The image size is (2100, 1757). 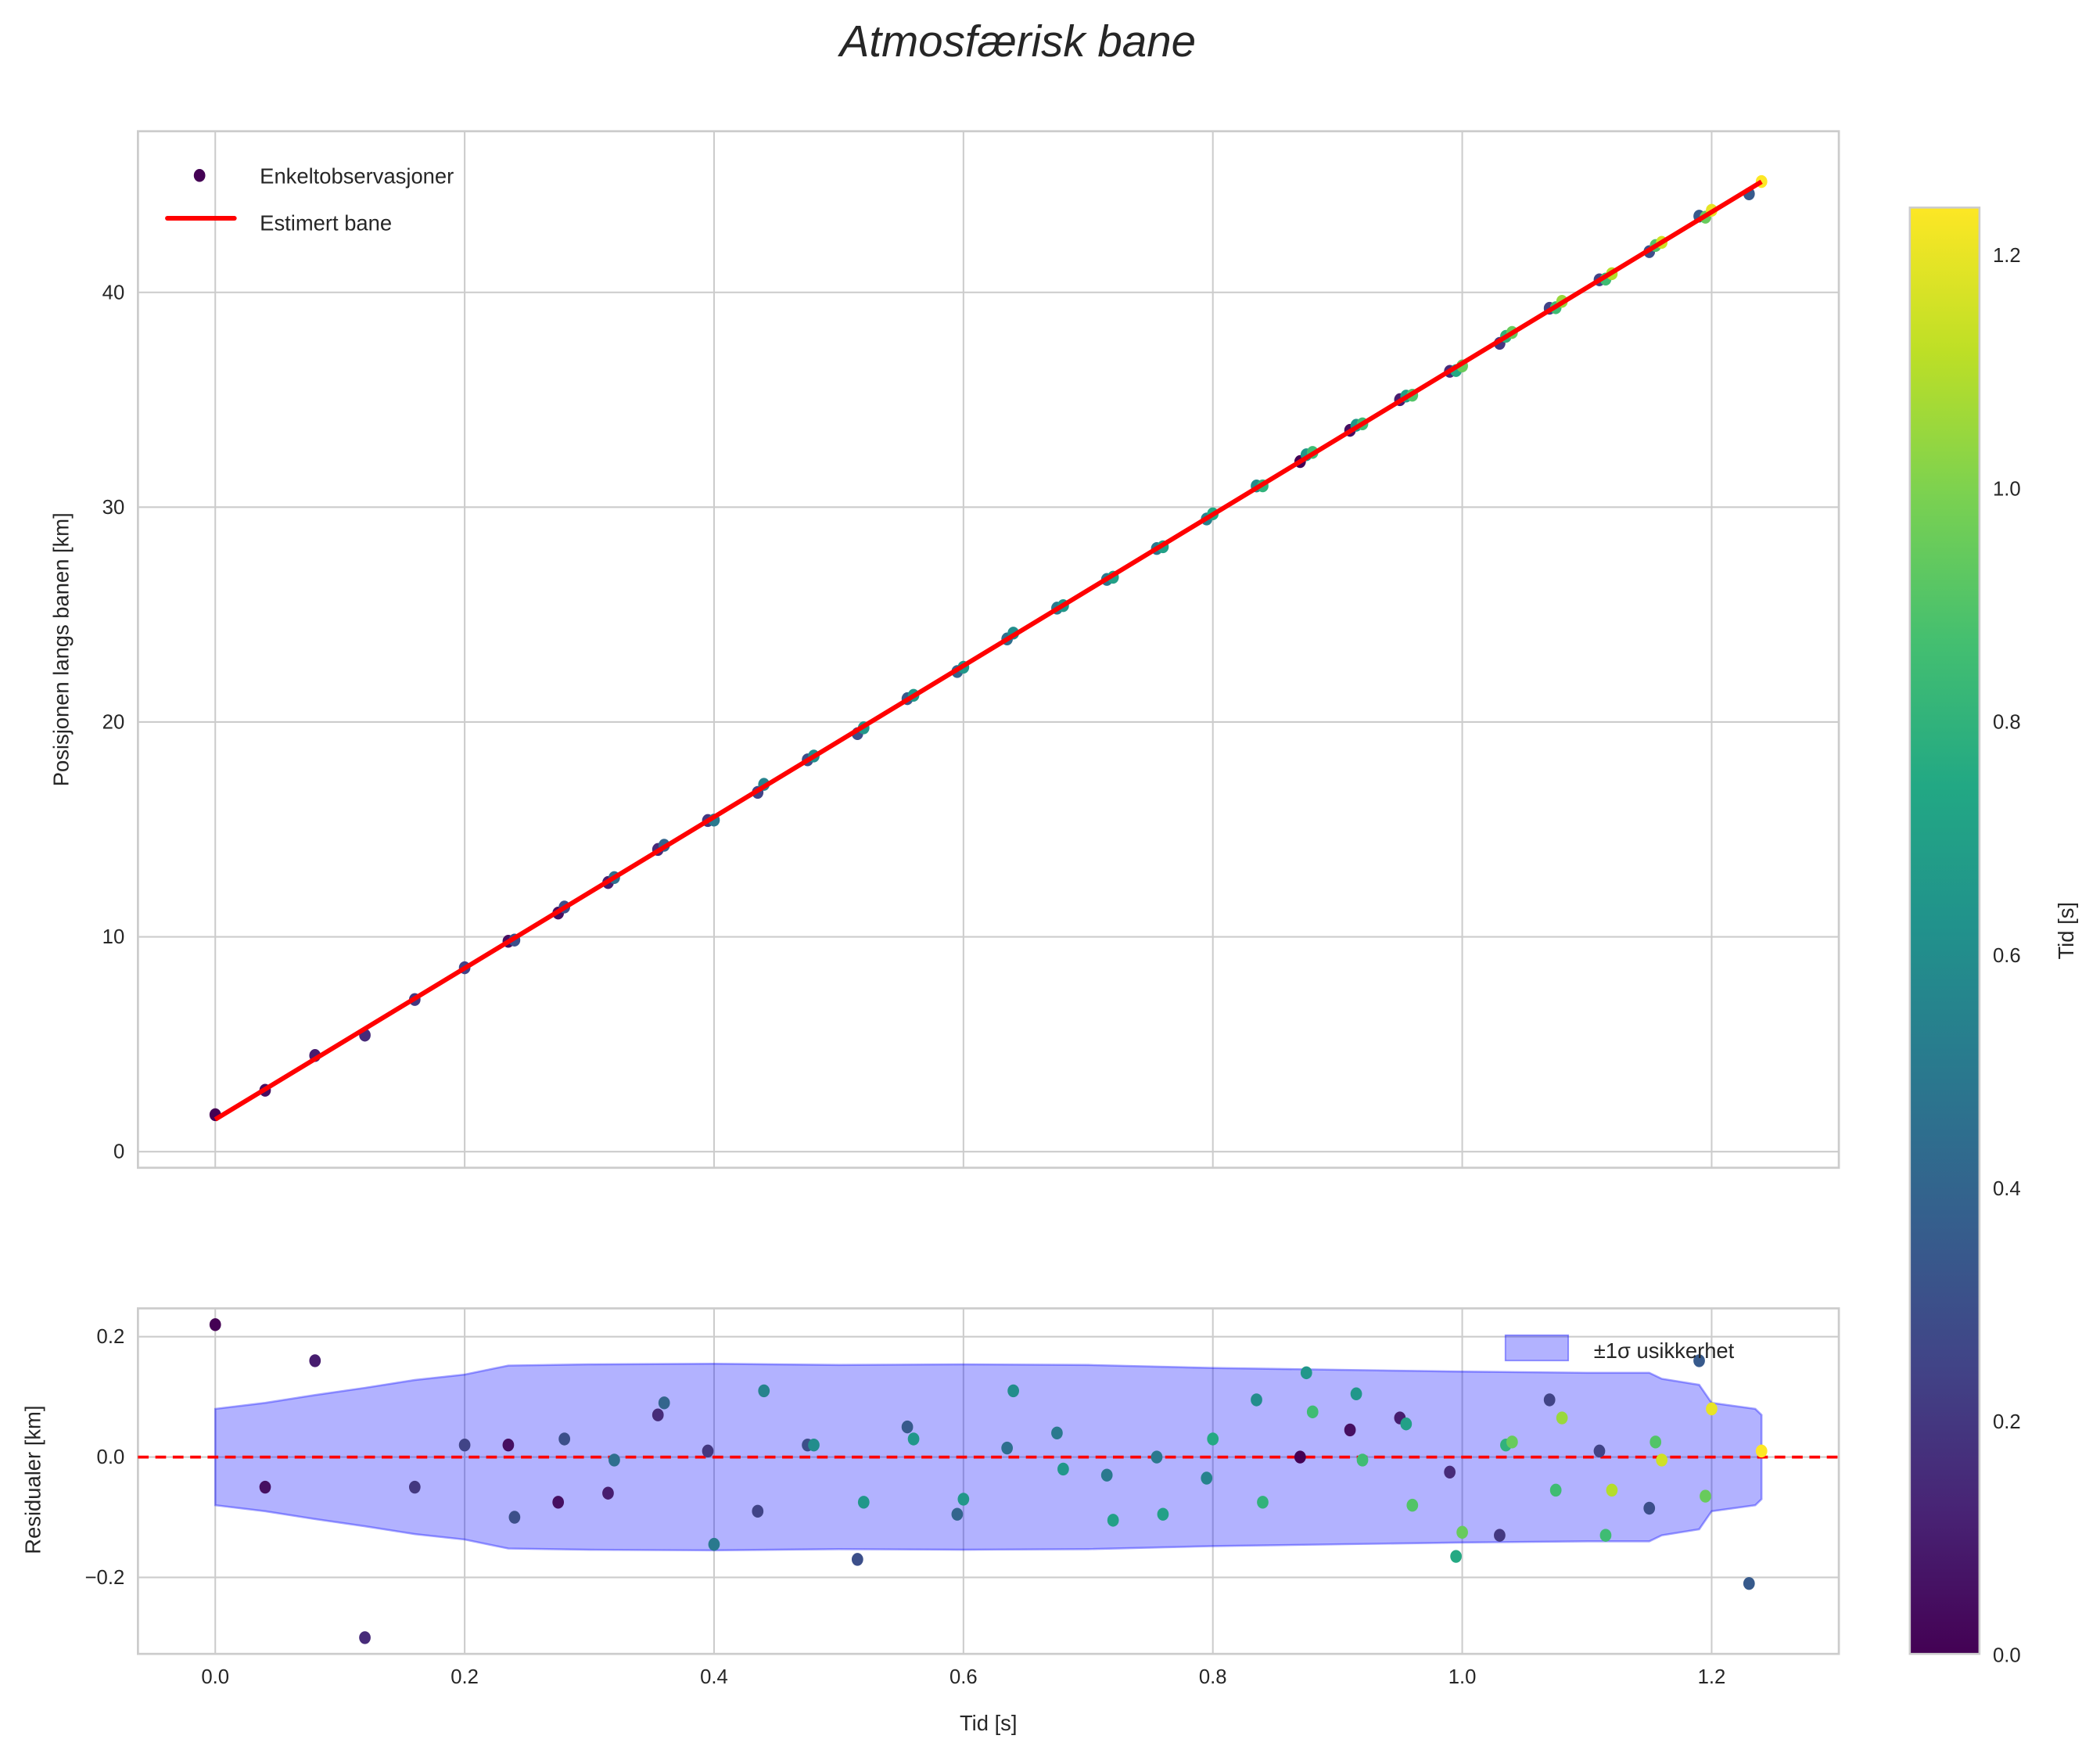 I want to click on y-tick-label: 0.2, so click(x=111, y=1337).